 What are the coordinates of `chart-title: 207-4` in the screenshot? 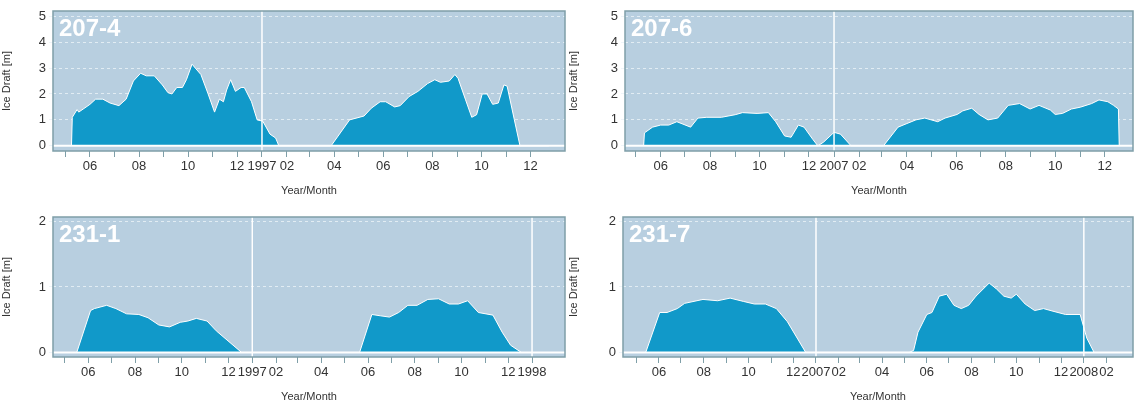 It's located at (90, 27).